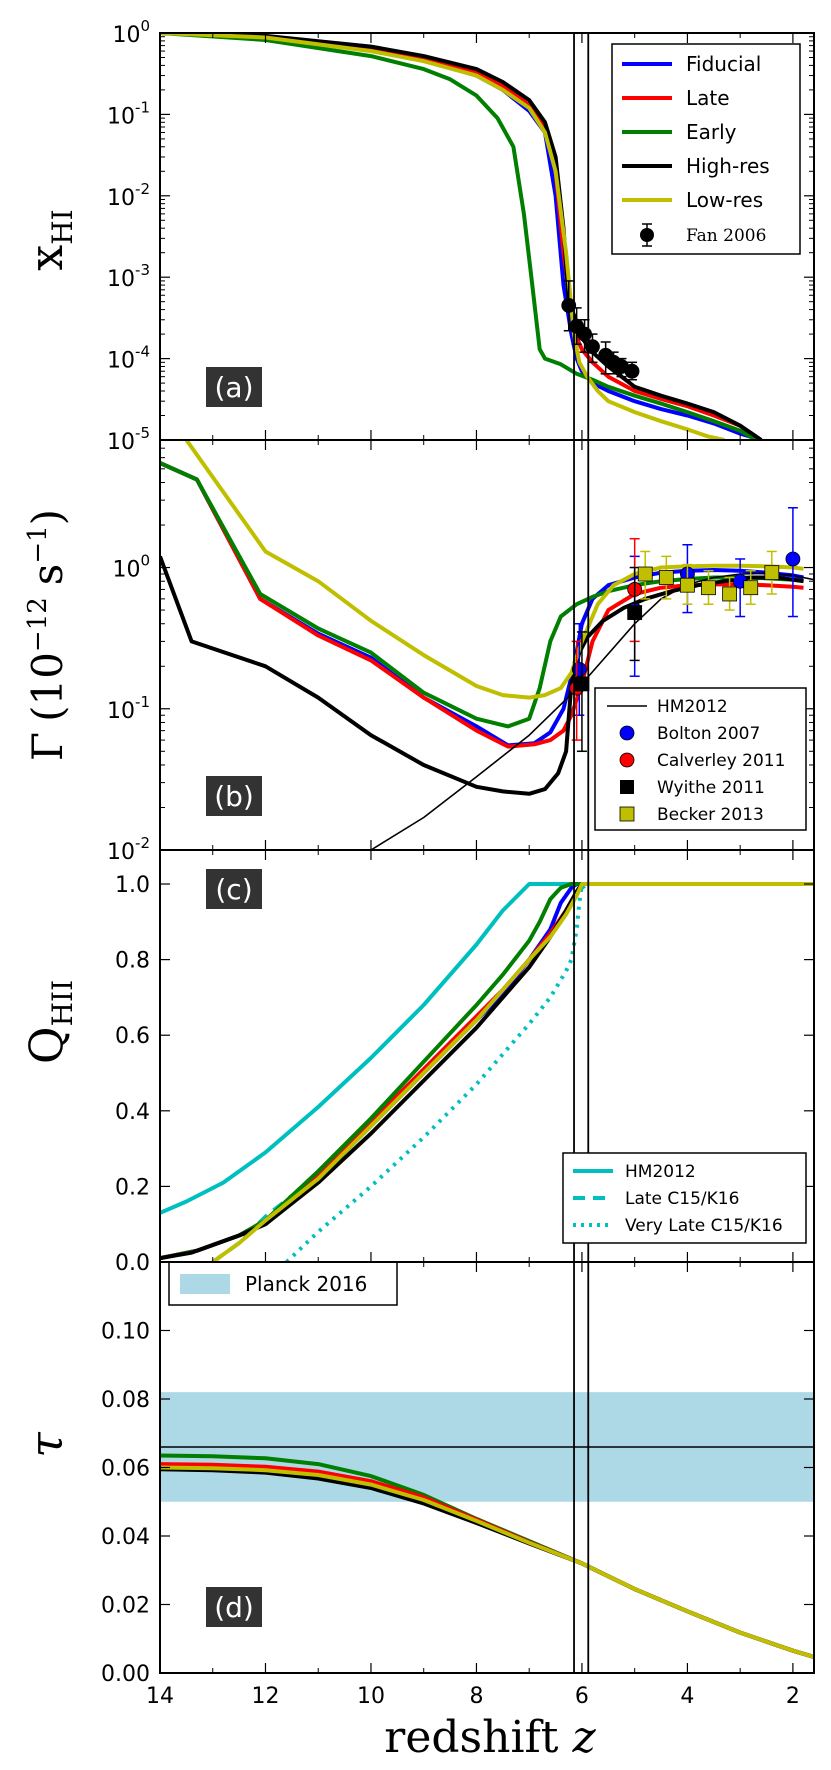 The width and height of the screenshot is (831, 1770). I want to click on x-tick-label: 10, so click(371, 1696).